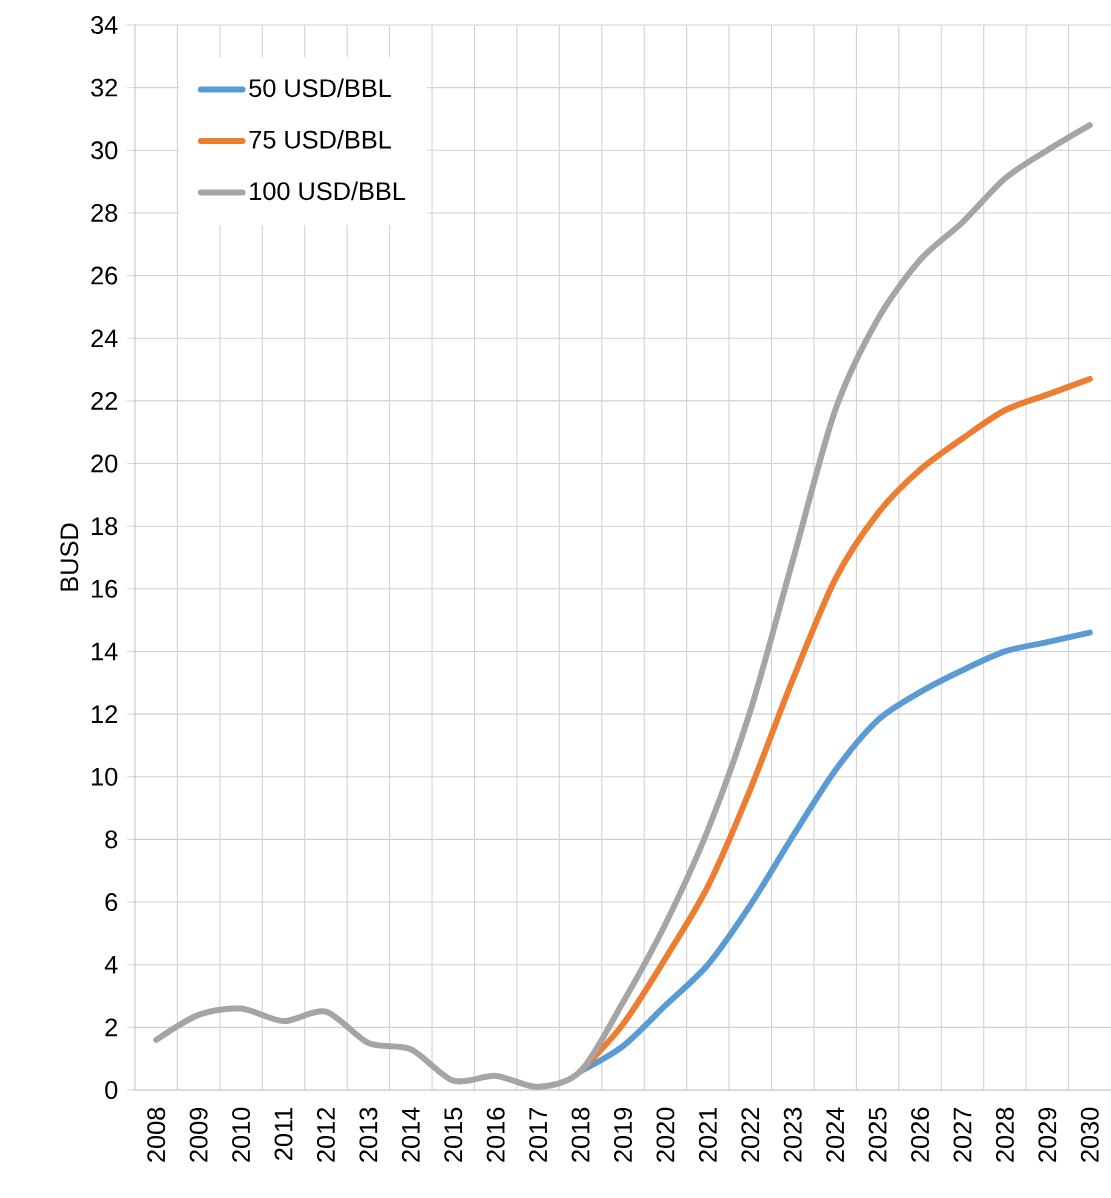 The width and height of the screenshot is (1111, 1198). Describe the element at coordinates (105, 588) in the screenshot. I see `y-tick-label: 16` at that location.